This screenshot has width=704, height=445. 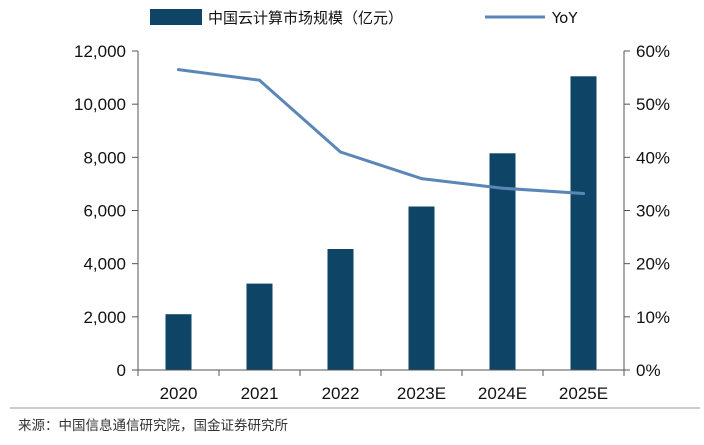 What do you see at coordinates (421, 288) in the screenshot?
I see `bar-2023E` at bounding box center [421, 288].